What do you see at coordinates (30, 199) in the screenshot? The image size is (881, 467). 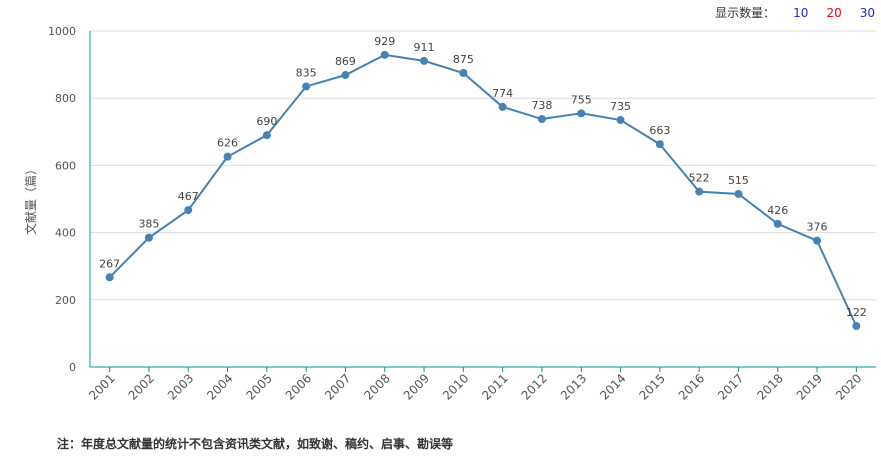 I see `y-axis-label: 文献量（篇）` at bounding box center [30, 199].